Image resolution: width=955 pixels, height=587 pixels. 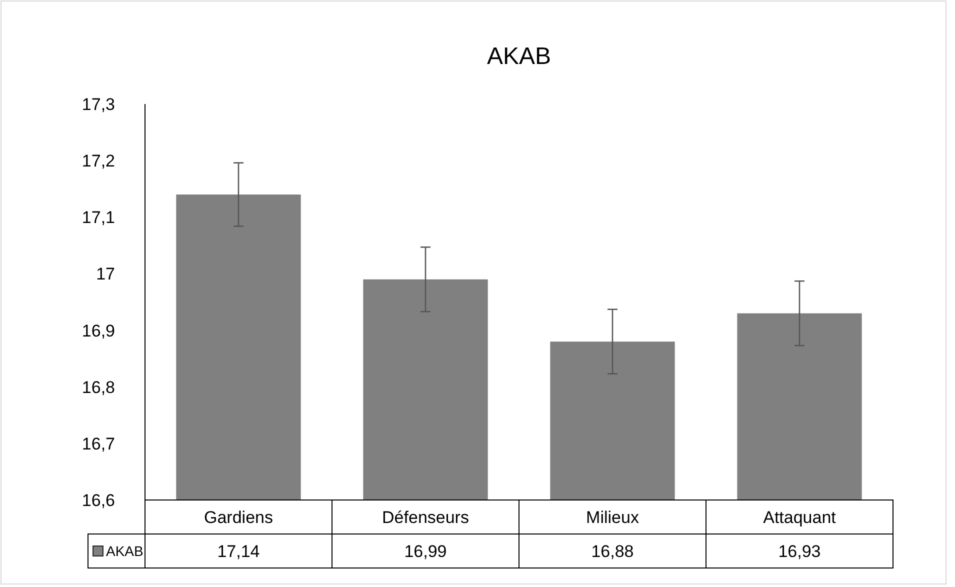 I want to click on y-tick-label: 17,2, so click(x=98, y=161).